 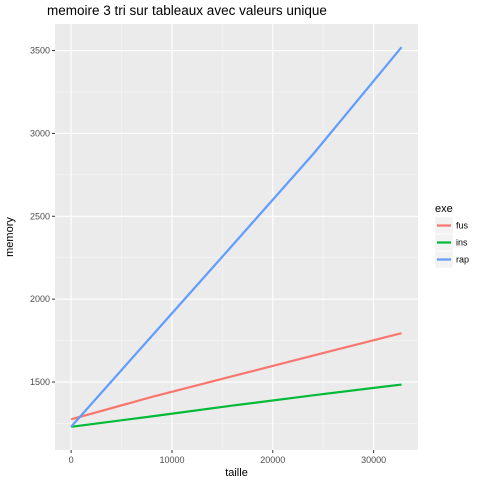 What do you see at coordinates (462, 243) in the screenshot?
I see `legend-label-ins: ins` at bounding box center [462, 243].